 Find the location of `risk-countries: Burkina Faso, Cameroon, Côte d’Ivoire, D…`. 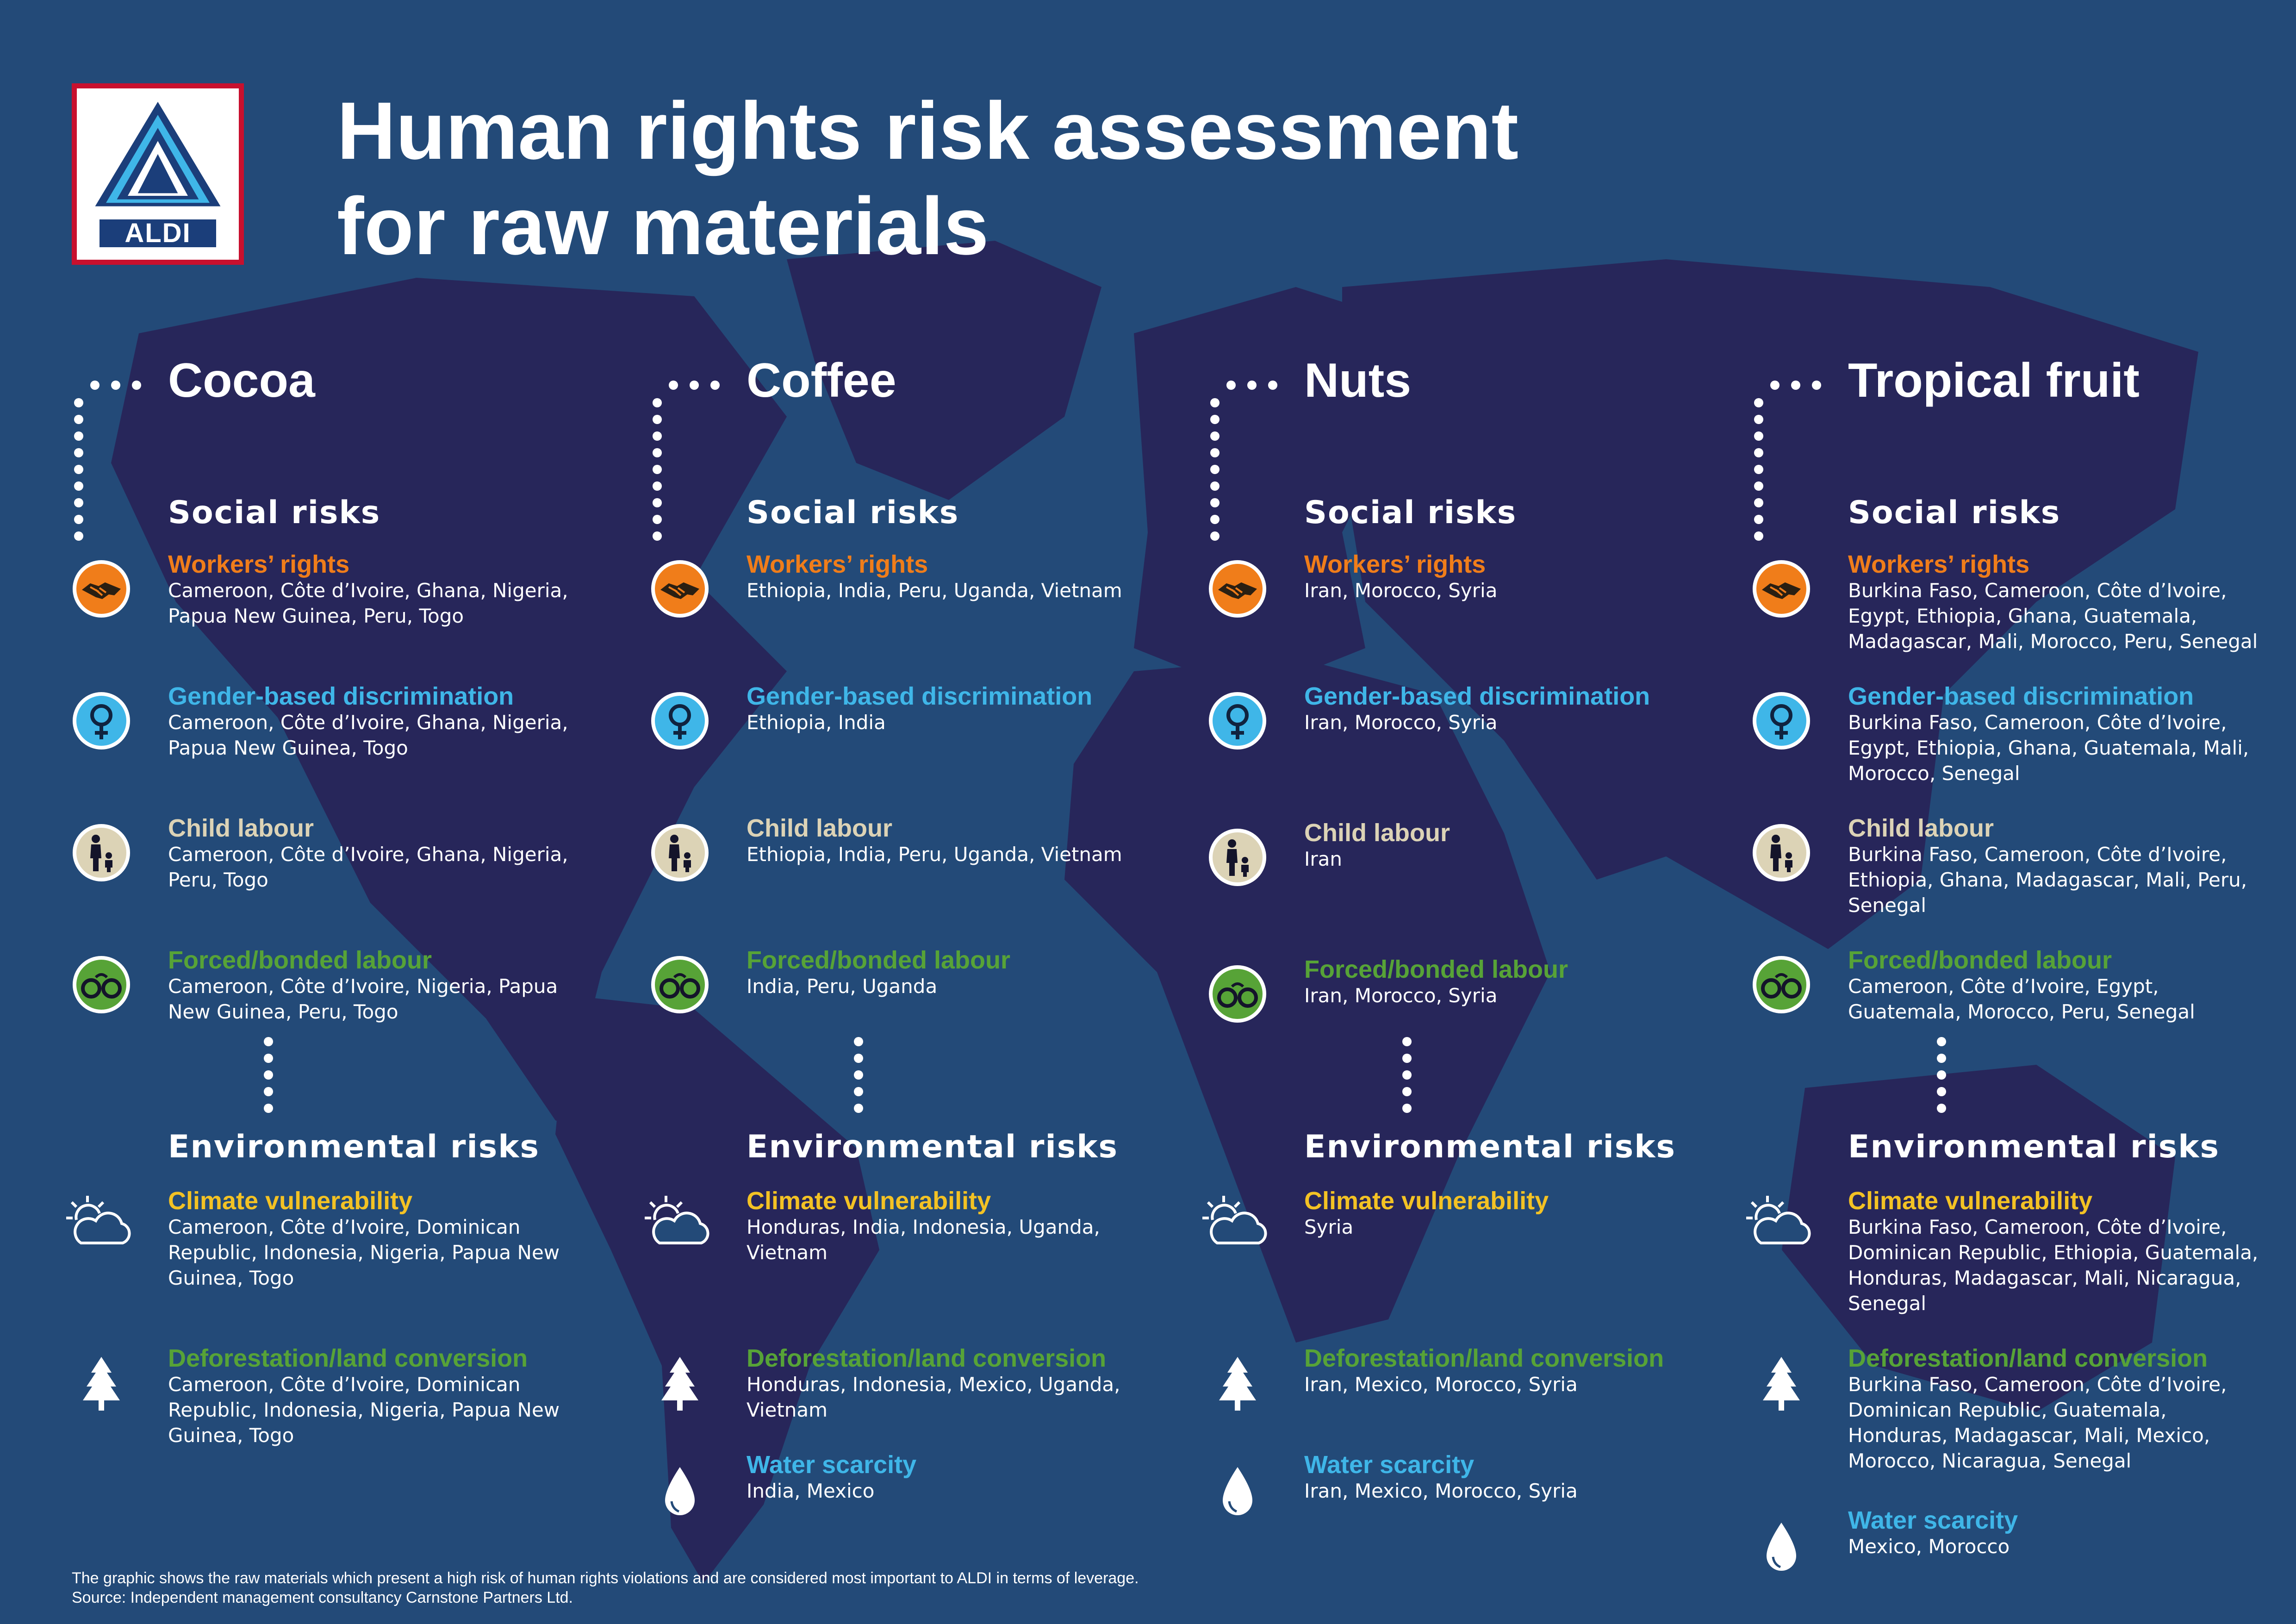

risk-countries: Burkina Faso, Cameroon, Côte d’Ivoire, D… is located at coordinates (2053, 1265).